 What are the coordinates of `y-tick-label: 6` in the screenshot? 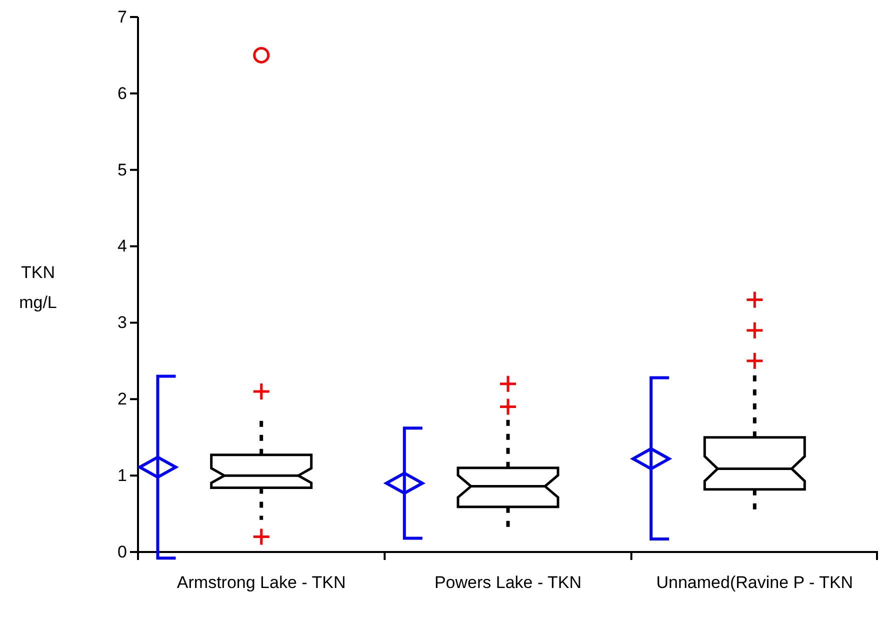 It's located at (122, 93).